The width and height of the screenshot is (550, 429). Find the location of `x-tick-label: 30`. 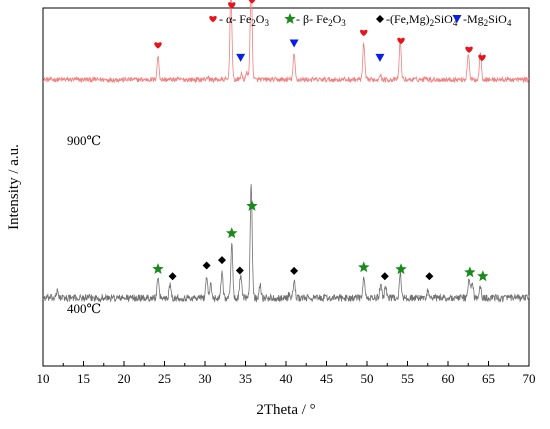

x-tick-label: 30 is located at coordinates (205, 378).